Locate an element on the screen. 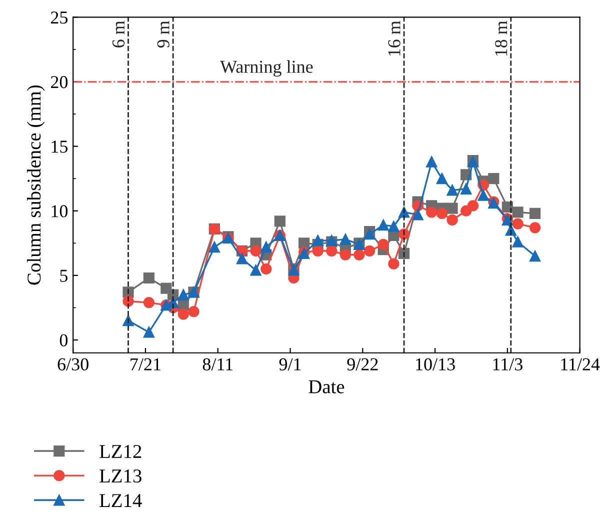 The width and height of the screenshot is (604, 522). x-tick-label: 11/3 is located at coordinates (507, 364).